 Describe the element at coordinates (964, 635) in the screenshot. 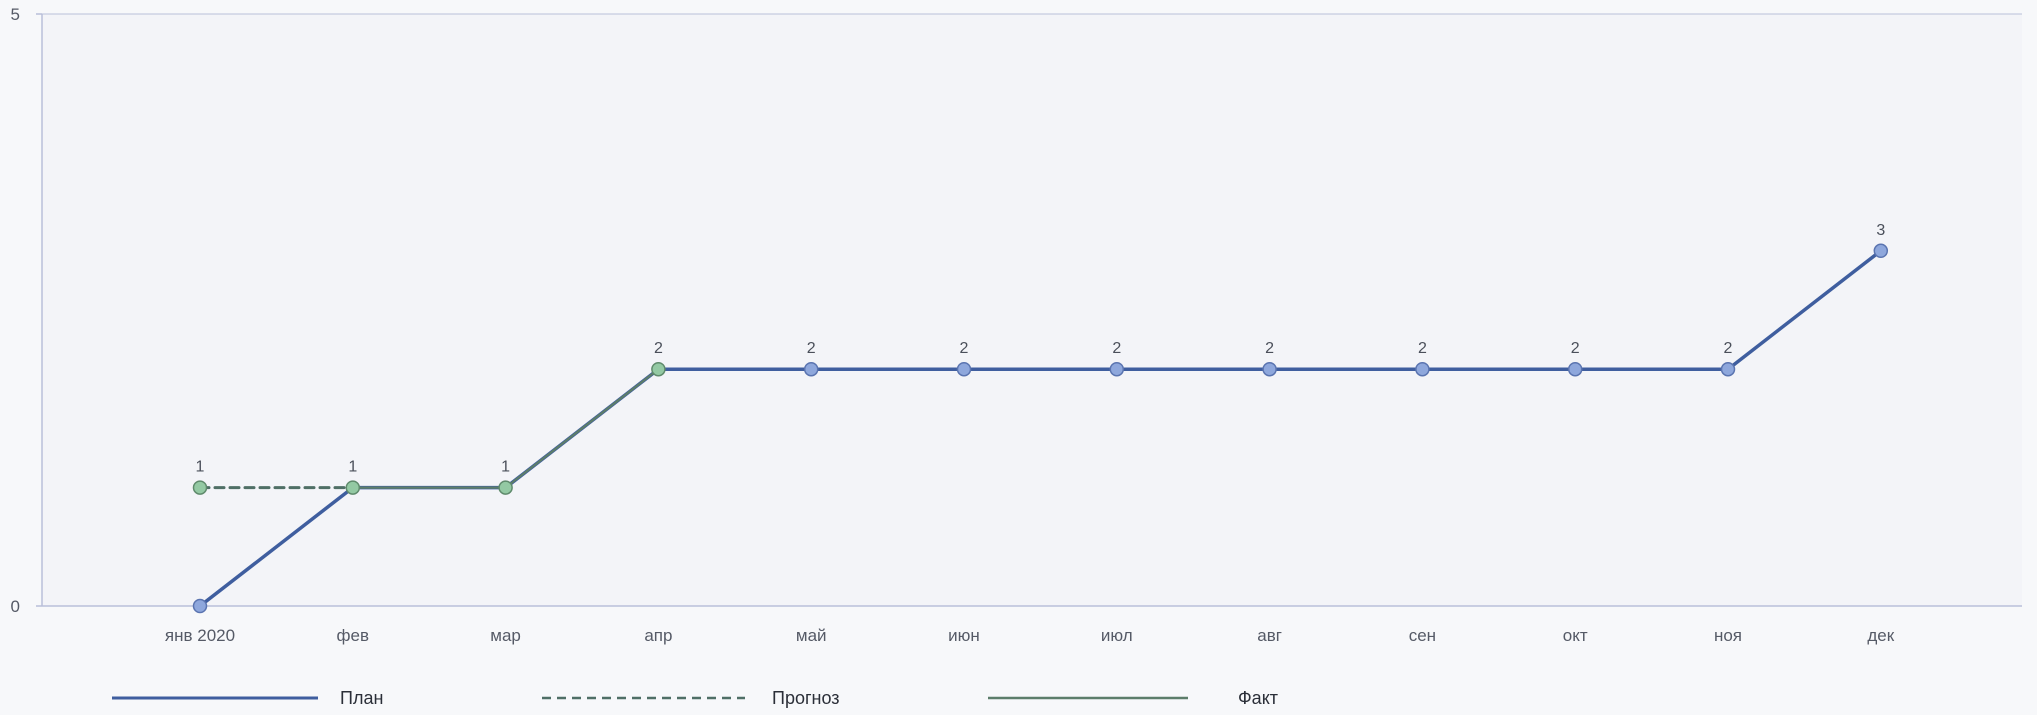

I see `x-tick-label: июн` at that location.